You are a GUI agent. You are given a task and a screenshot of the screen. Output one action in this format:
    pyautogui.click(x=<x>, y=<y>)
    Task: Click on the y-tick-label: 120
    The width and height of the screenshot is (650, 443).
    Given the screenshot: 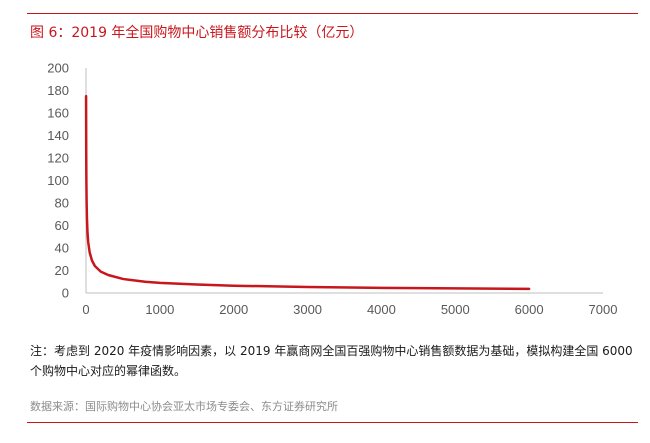 What is the action you would take?
    pyautogui.click(x=58, y=158)
    